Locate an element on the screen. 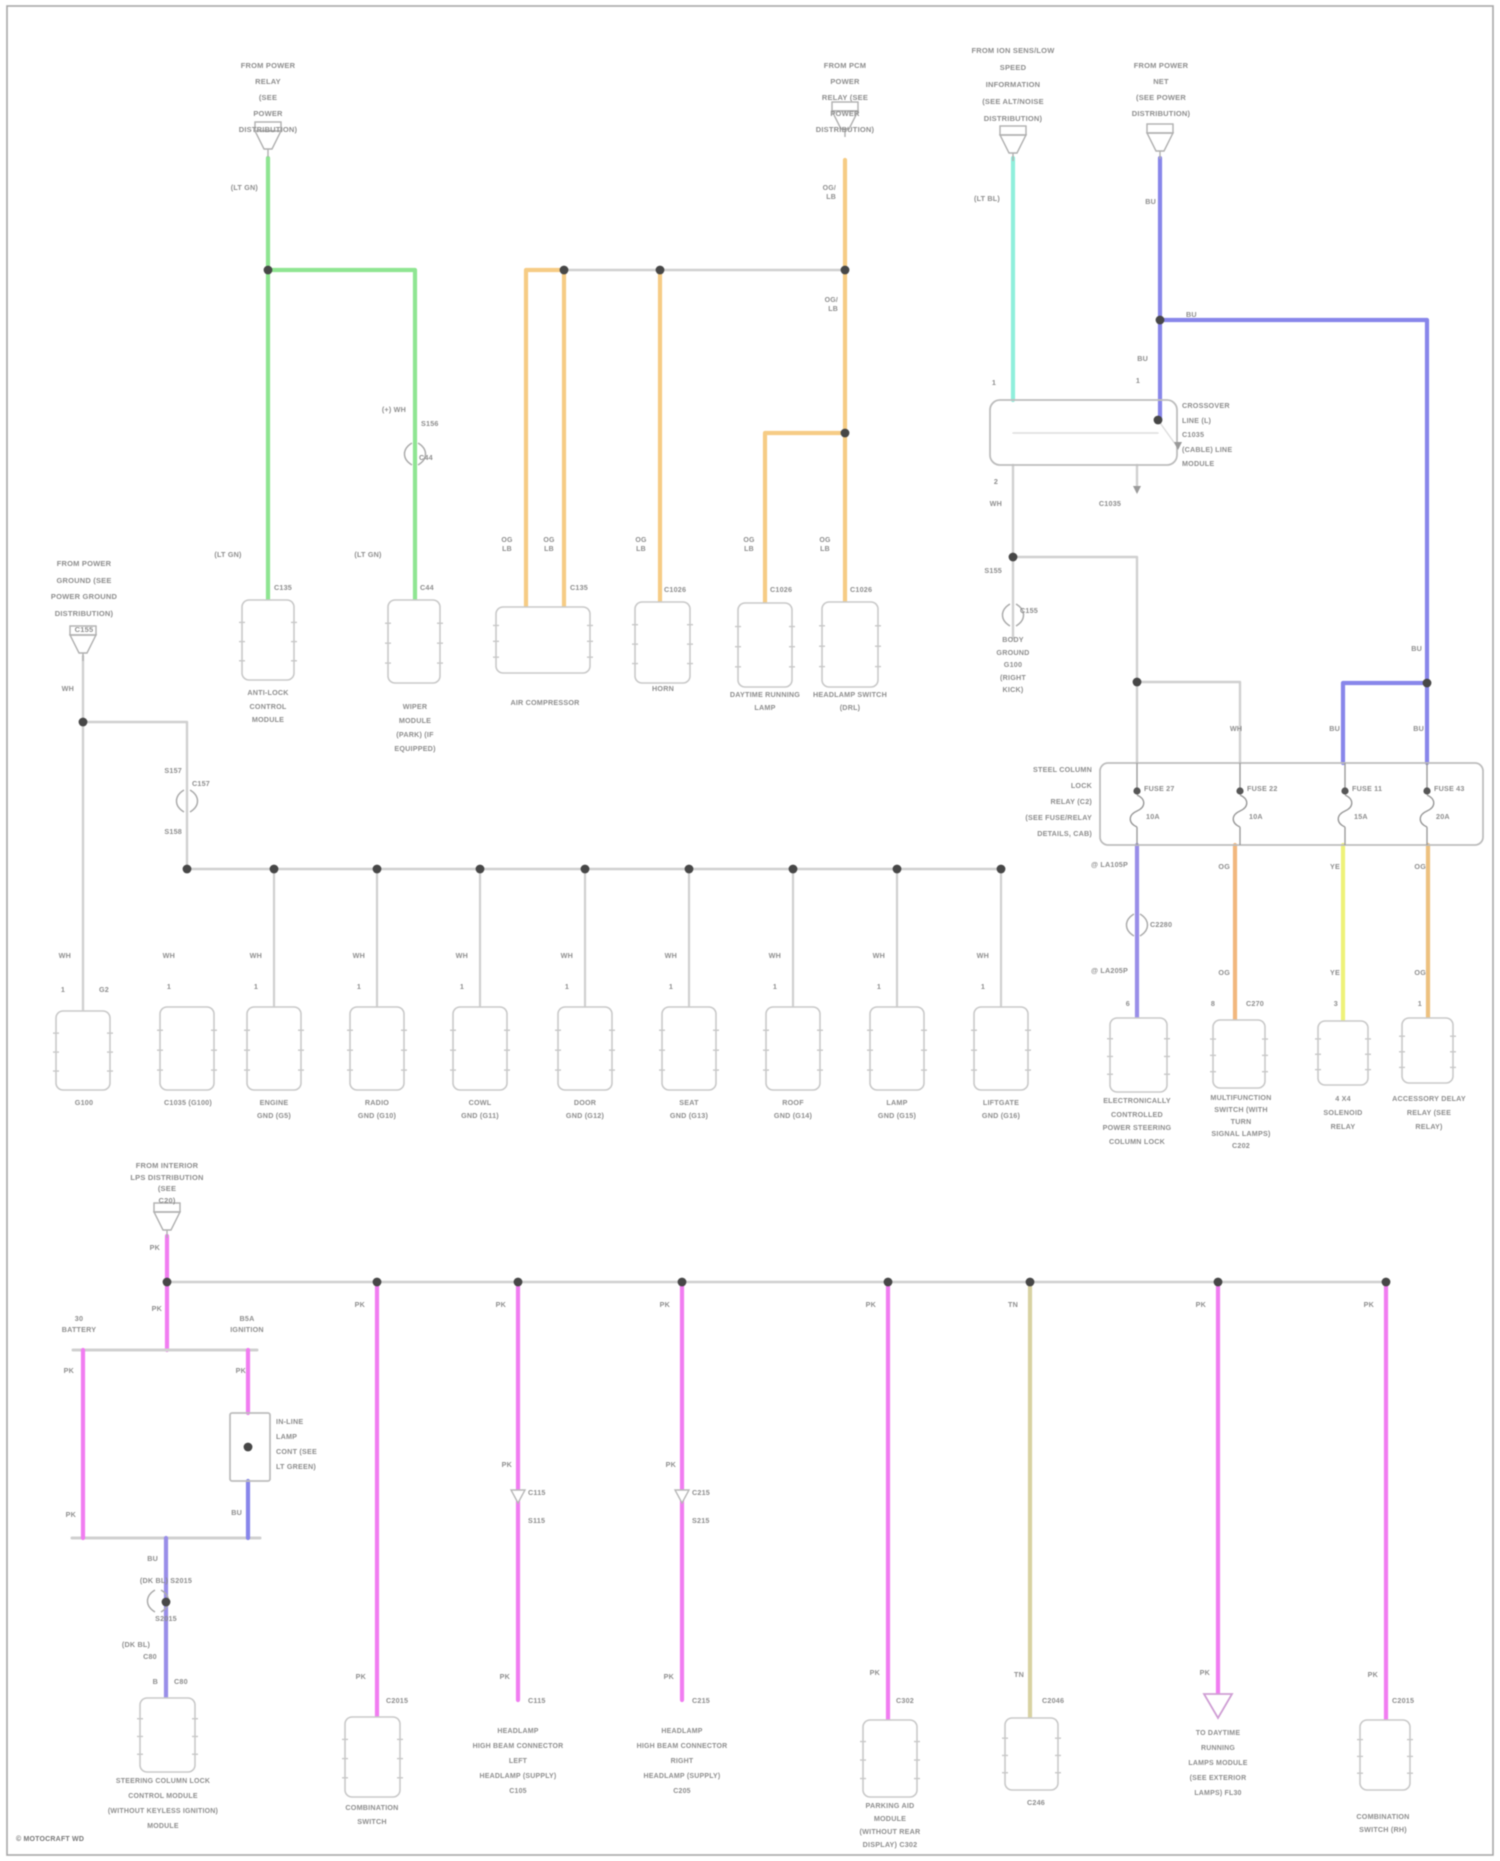 The height and width of the screenshot is (1861, 1500). diagram-label: DOOR GND (G12) is located at coordinates (585, 1109).